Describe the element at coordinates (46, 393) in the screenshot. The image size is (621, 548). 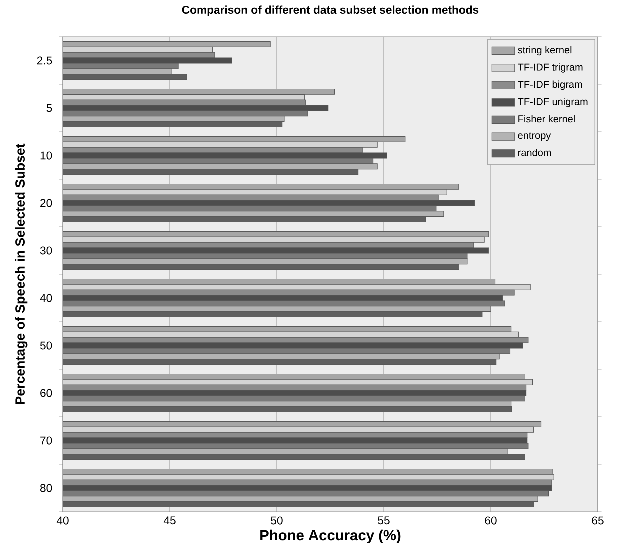
I see `y-tick-label: 60` at that location.